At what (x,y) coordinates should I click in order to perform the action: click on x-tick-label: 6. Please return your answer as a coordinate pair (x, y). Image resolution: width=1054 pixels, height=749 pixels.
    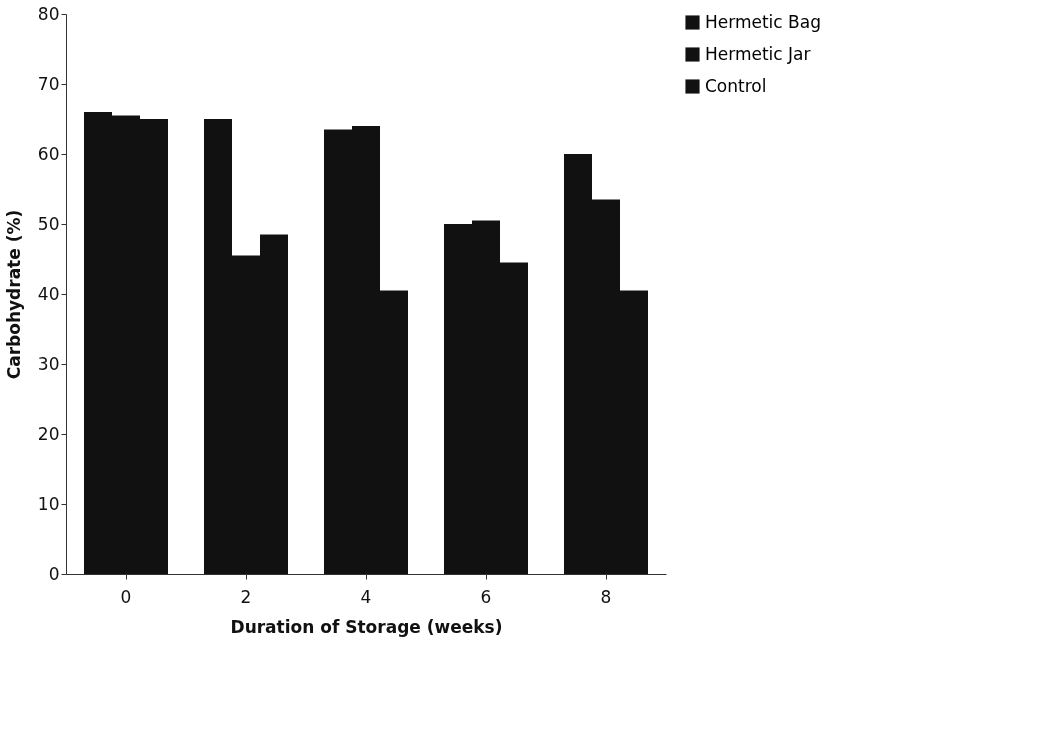
    Looking at the image, I should click on (486, 596).